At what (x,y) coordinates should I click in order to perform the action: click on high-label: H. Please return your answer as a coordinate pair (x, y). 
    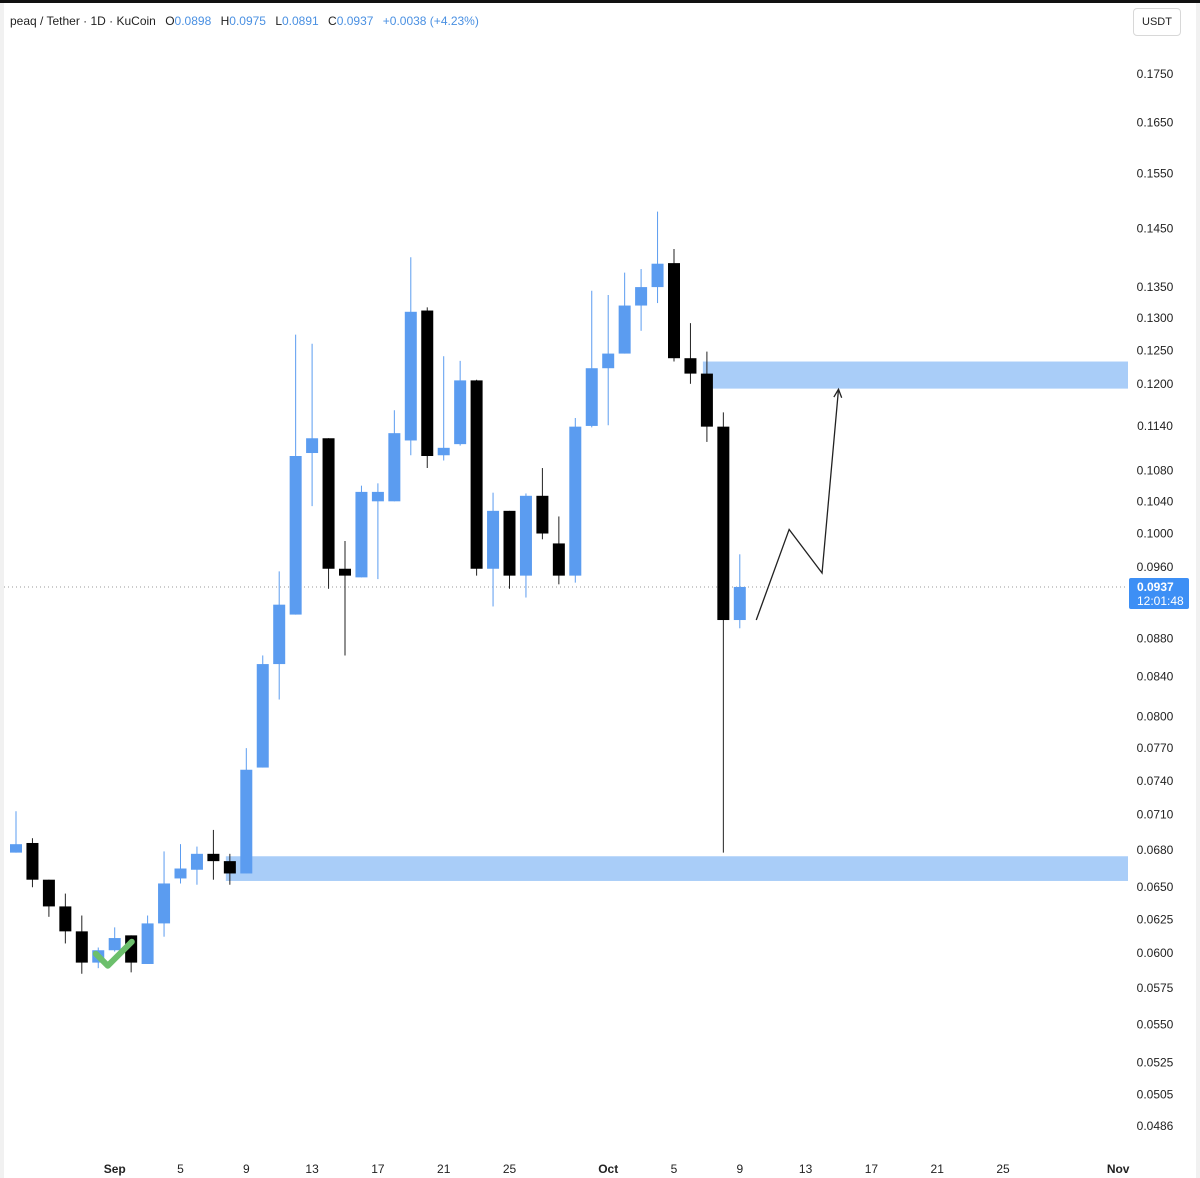
    Looking at the image, I should click on (225, 21).